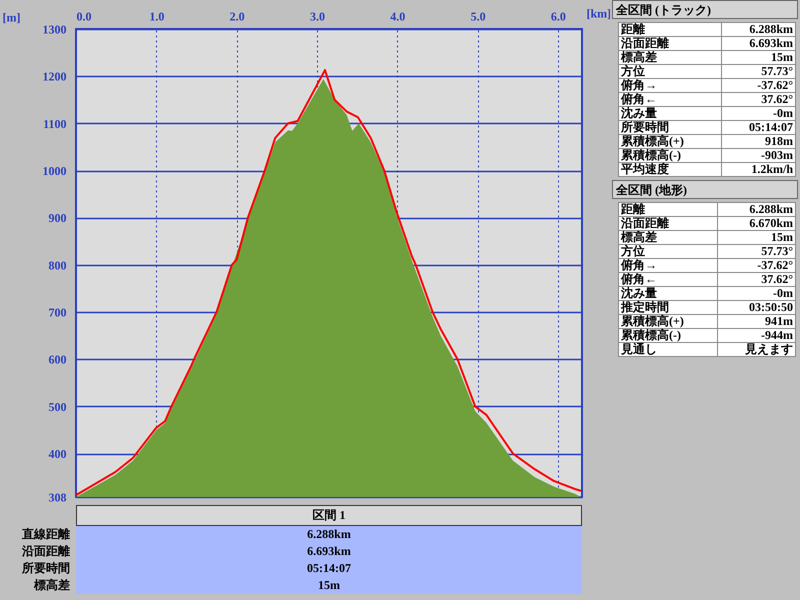 The width and height of the screenshot is (800, 600). I want to click on text: 見通し, so click(668, 349).